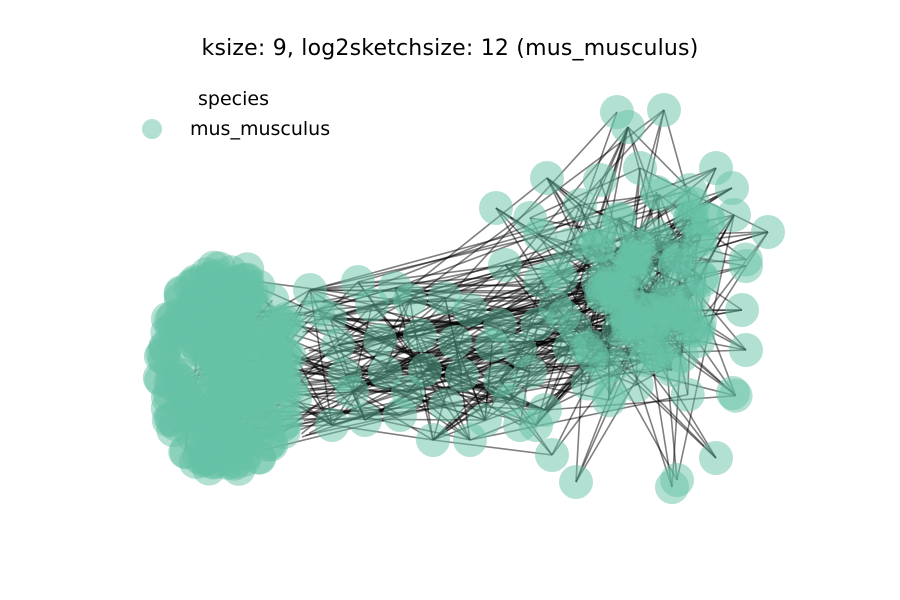 This screenshot has height=600, width=900. Describe the element at coordinates (152, 129) in the screenshot. I see `legend-marker-icon` at that location.